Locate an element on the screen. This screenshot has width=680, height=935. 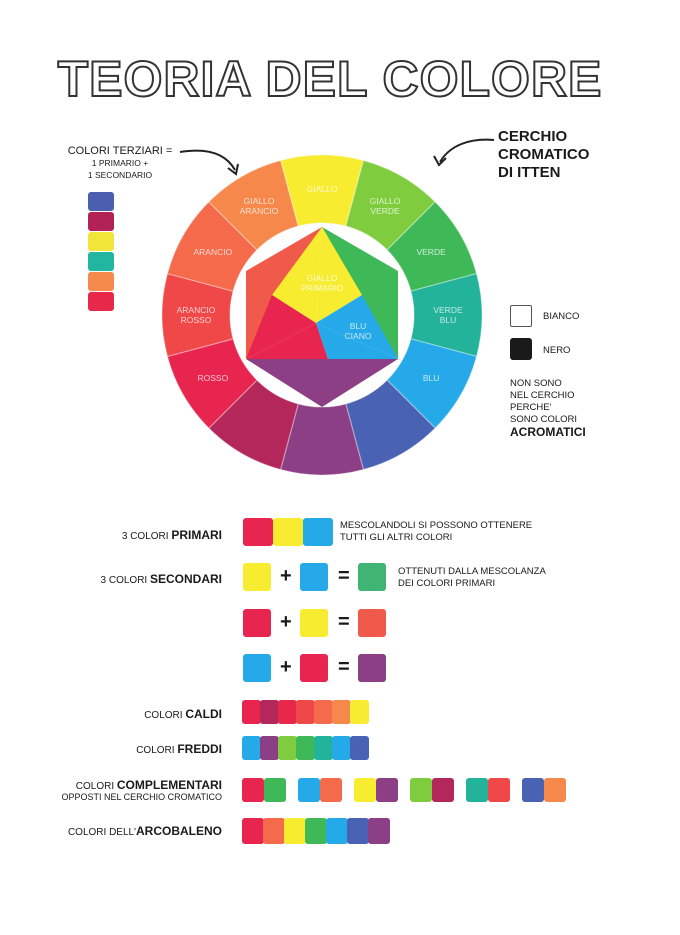
black-swatch is located at coordinates (521, 349).